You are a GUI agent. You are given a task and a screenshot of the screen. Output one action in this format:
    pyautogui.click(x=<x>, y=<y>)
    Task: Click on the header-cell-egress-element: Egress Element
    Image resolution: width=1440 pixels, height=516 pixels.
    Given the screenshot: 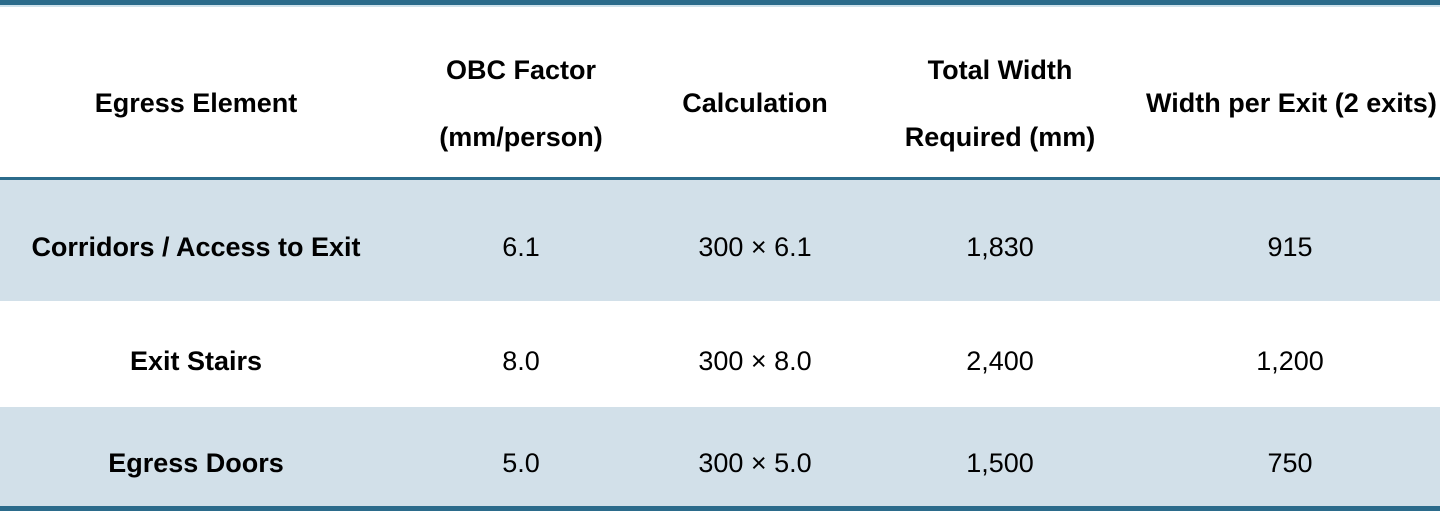 What is the action you would take?
    pyautogui.click(x=196, y=93)
    